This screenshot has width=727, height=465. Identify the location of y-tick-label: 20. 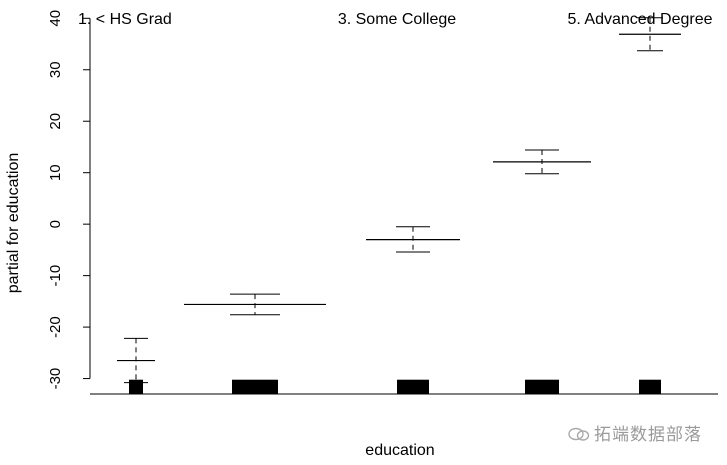
(55, 121).